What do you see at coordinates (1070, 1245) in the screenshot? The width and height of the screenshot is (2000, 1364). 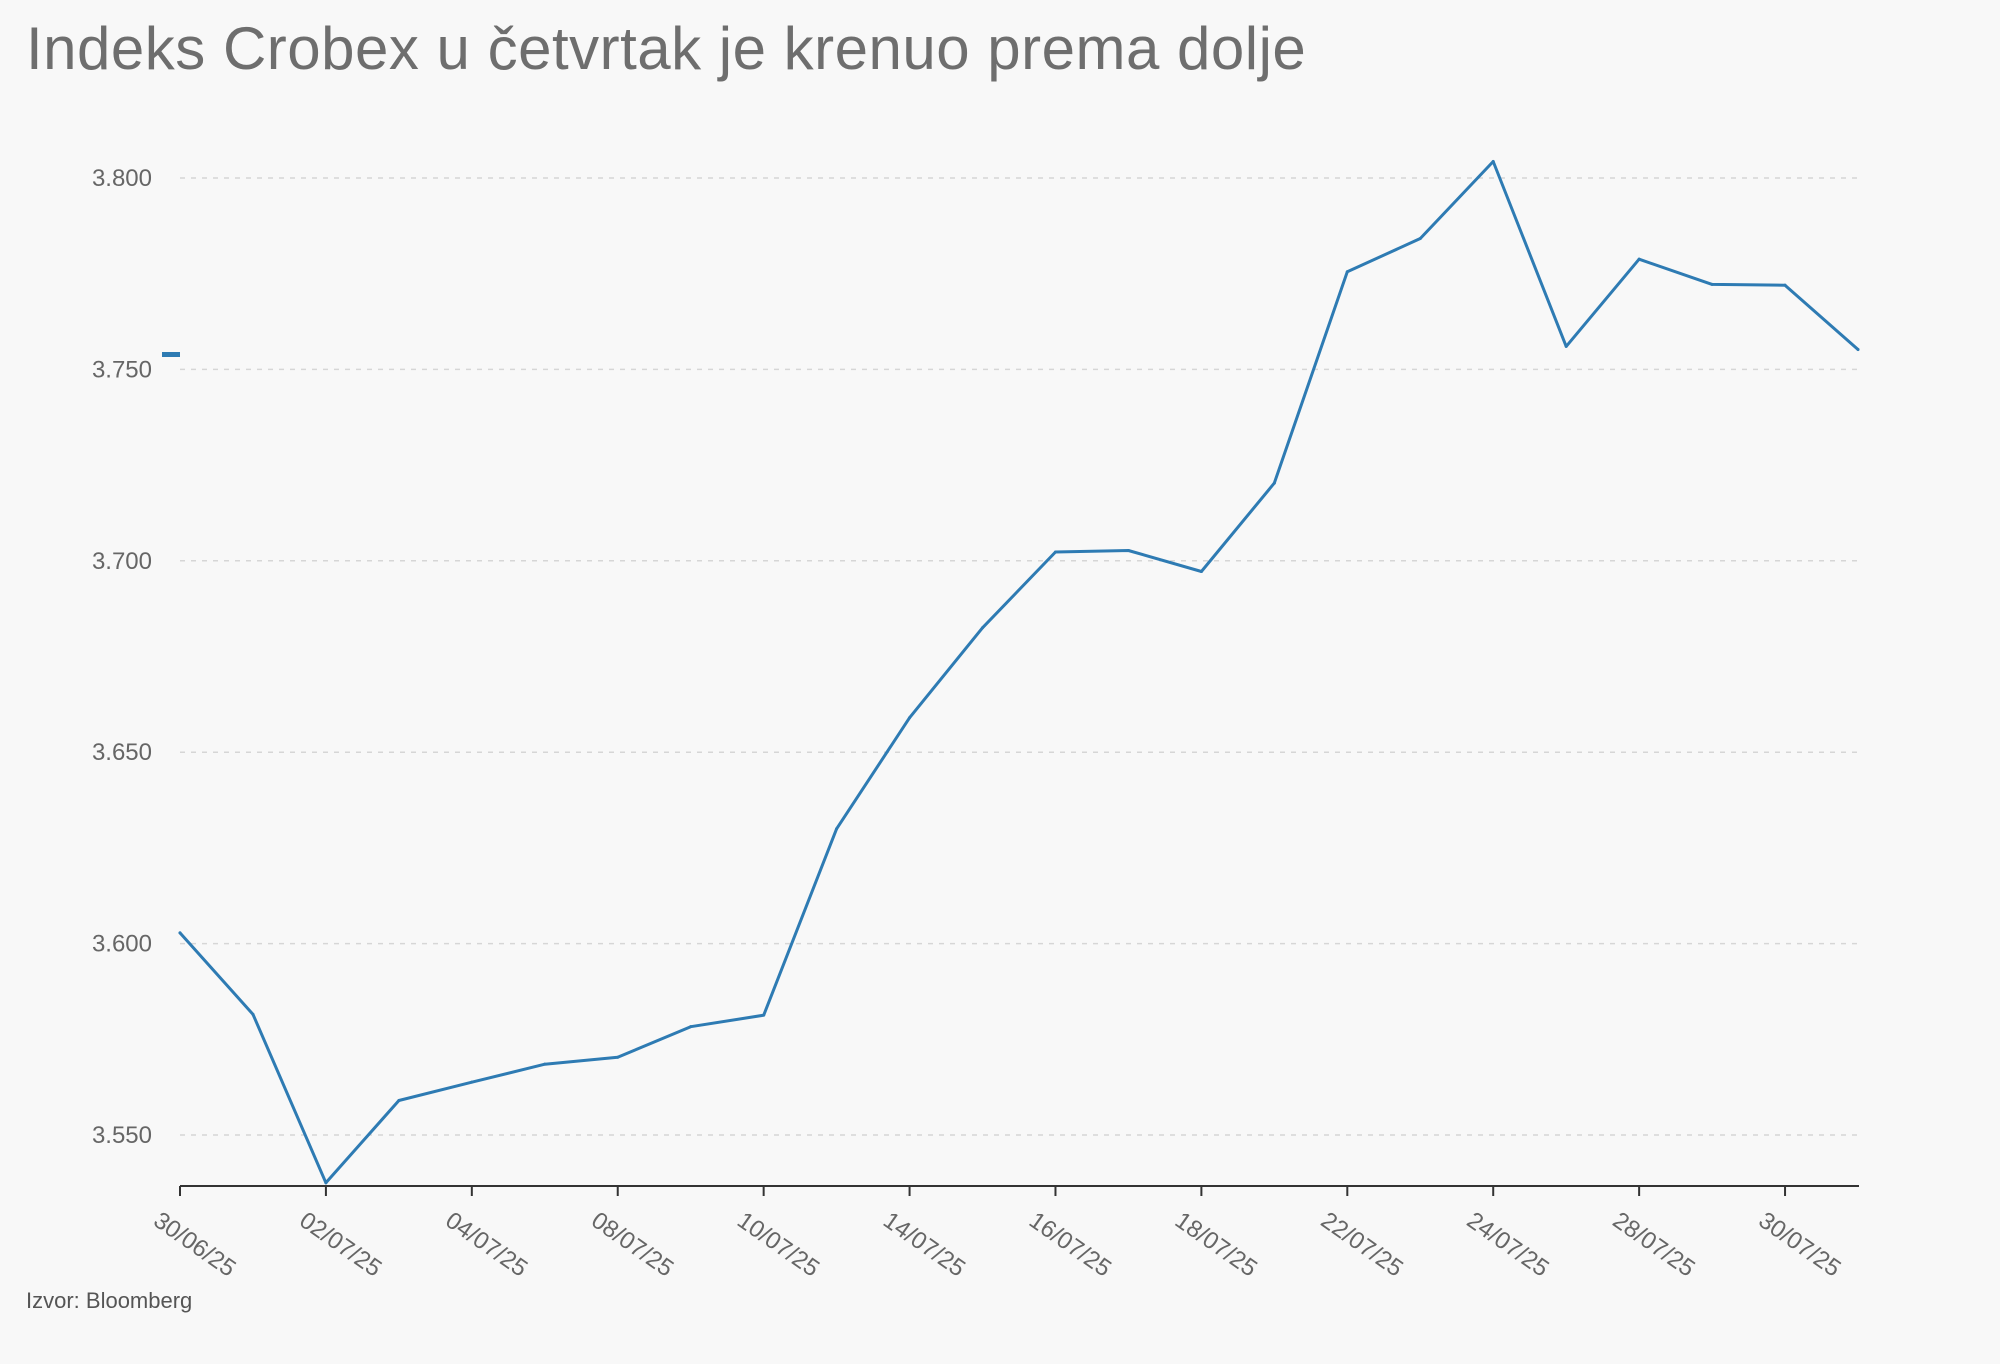 I see `x-tick-label: 16/07/25` at bounding box center [1070, 1245].